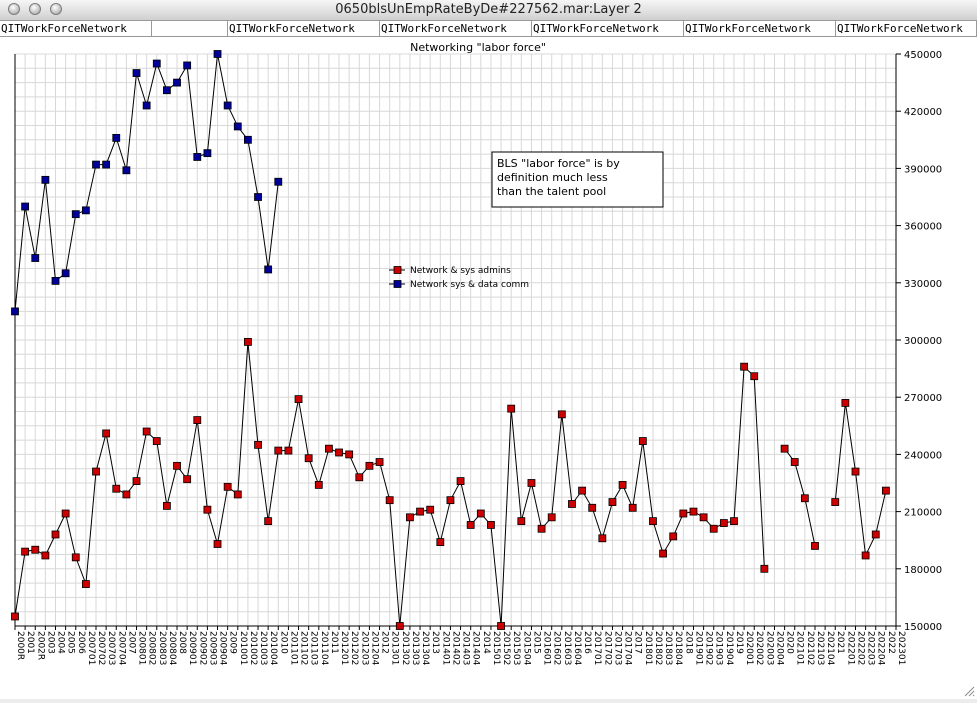 The height and width of the screenshot is (703, 977). What do you see at coordinates (668, 648) in the screenshot?
I see `x-tick-label: 201803` at bounding box center [668, 648].